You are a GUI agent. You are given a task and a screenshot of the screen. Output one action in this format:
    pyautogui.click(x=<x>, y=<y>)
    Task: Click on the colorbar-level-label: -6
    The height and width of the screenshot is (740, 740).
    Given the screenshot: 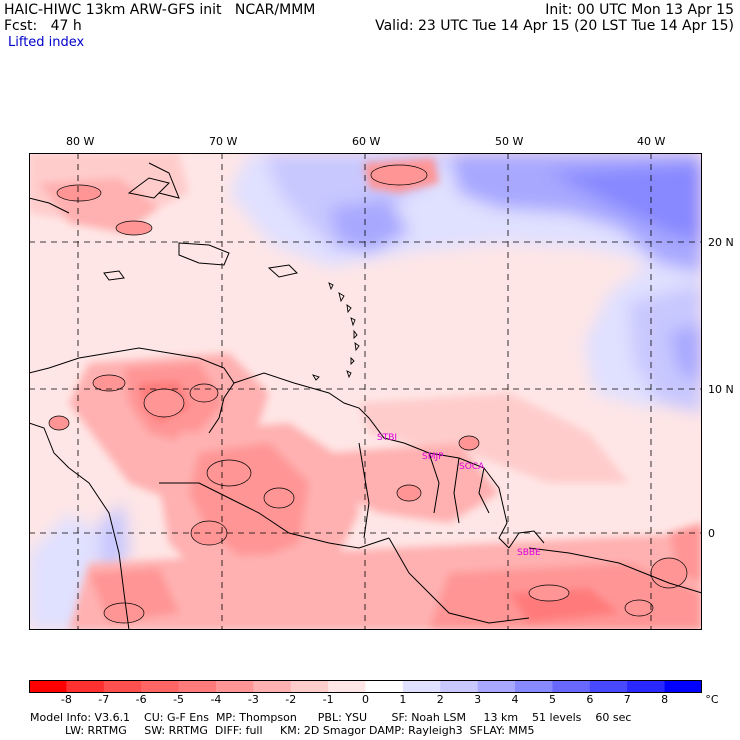 What is the action you would take?
    pyautogui.click(x=141, y=699)
    